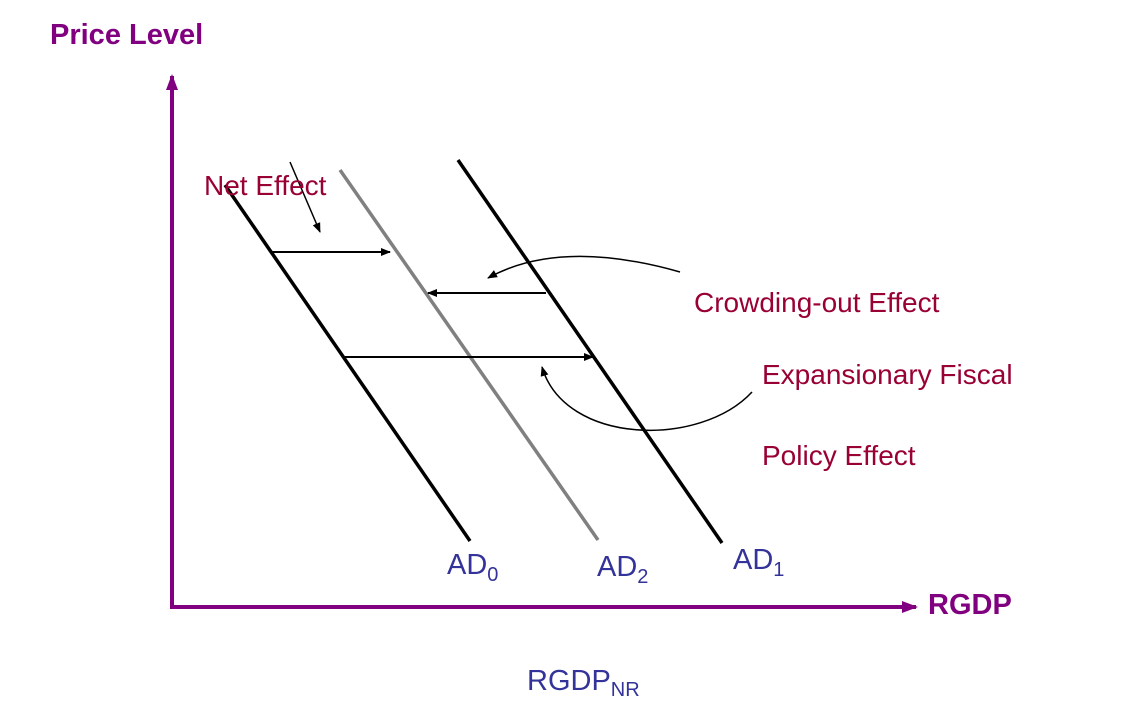 Image resolution: width=1140 pixels, height=719 pixels. Describe the element at coordinates (817, 302) in the screenshot. I see `crowding-out-label: Crowding-out Effect` at that location.